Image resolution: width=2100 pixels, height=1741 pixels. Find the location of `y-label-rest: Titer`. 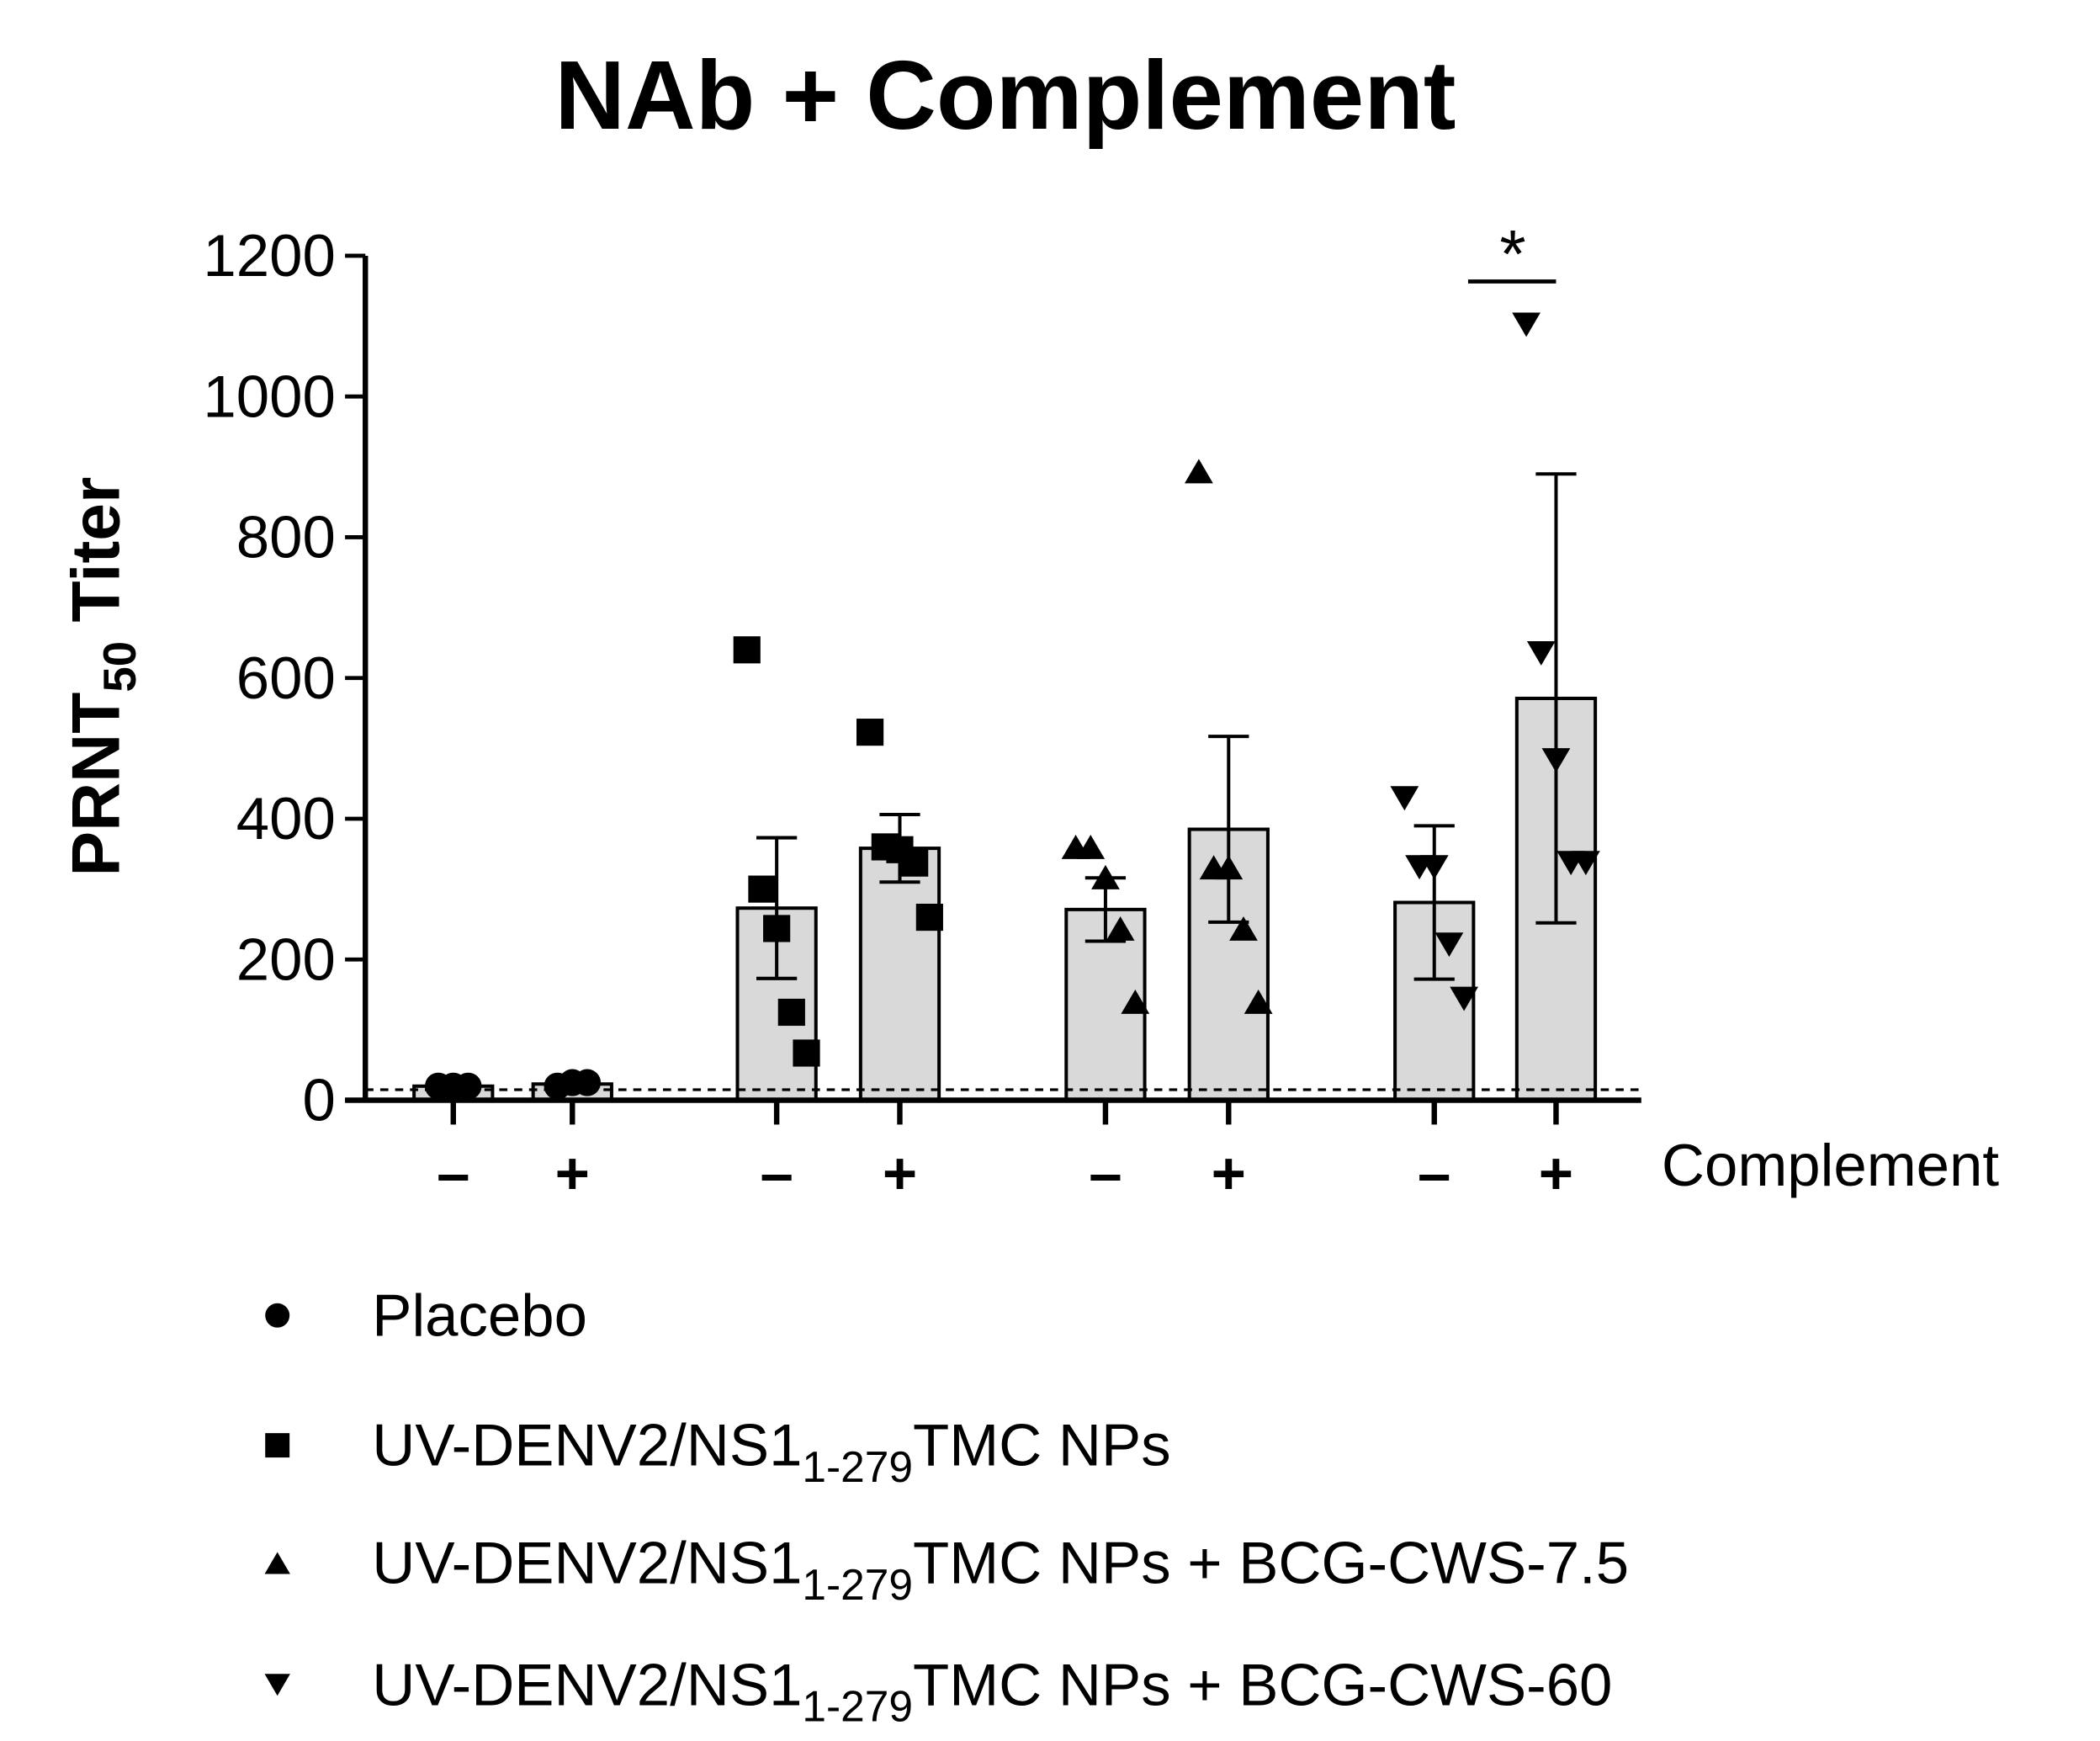

y-label-rest: Titer is located at coordinates (97, 559).